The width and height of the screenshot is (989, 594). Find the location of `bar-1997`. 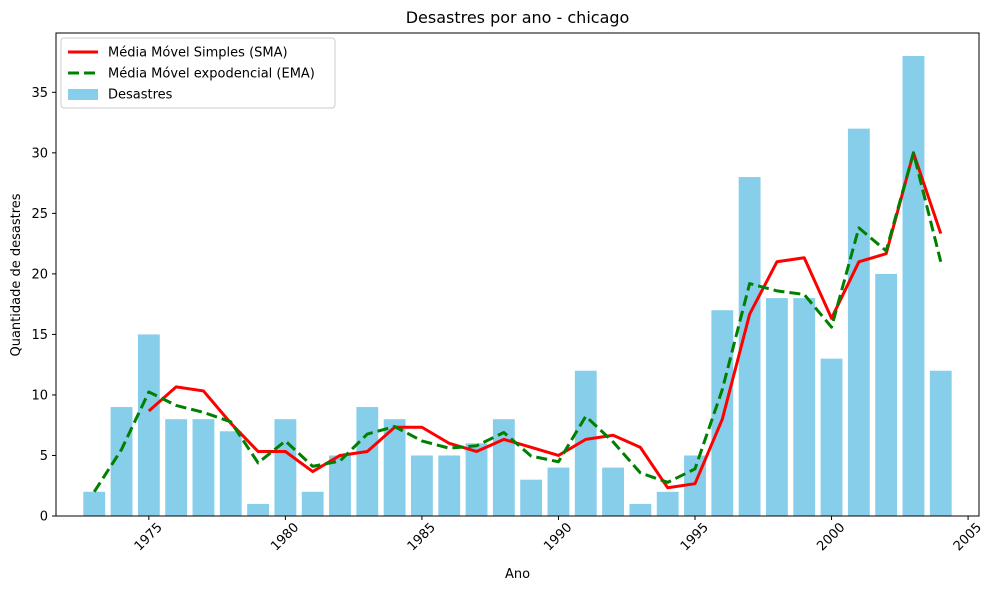

bar-1997 is located at coordinates (749, 347).